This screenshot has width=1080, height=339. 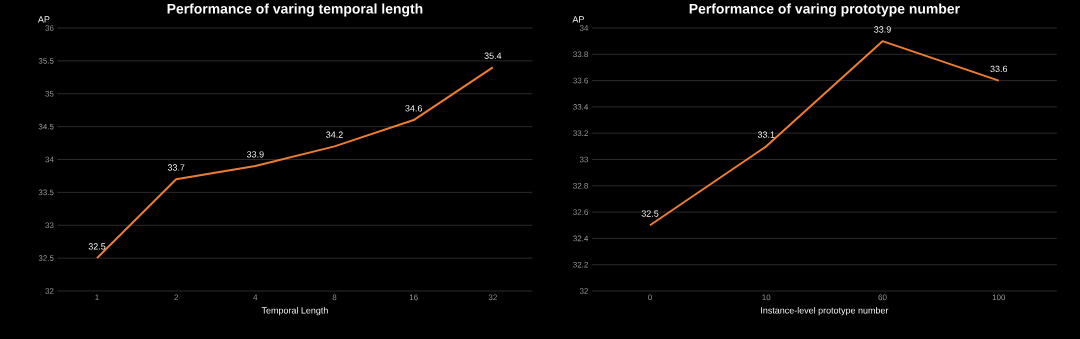 What do you see at coordinates (413, 108) in the screenshot?
I see `data-label: 34.6` at bounding box center [413, 108].